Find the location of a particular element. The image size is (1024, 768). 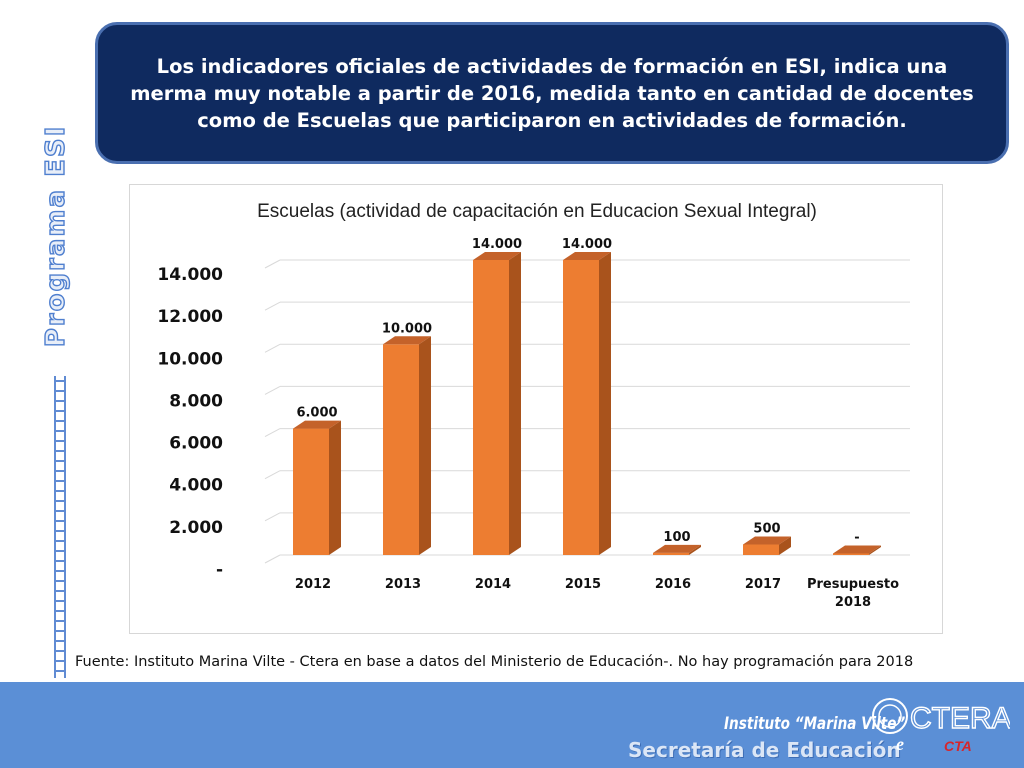

bar-2013 is located at coordinates (407, 445).